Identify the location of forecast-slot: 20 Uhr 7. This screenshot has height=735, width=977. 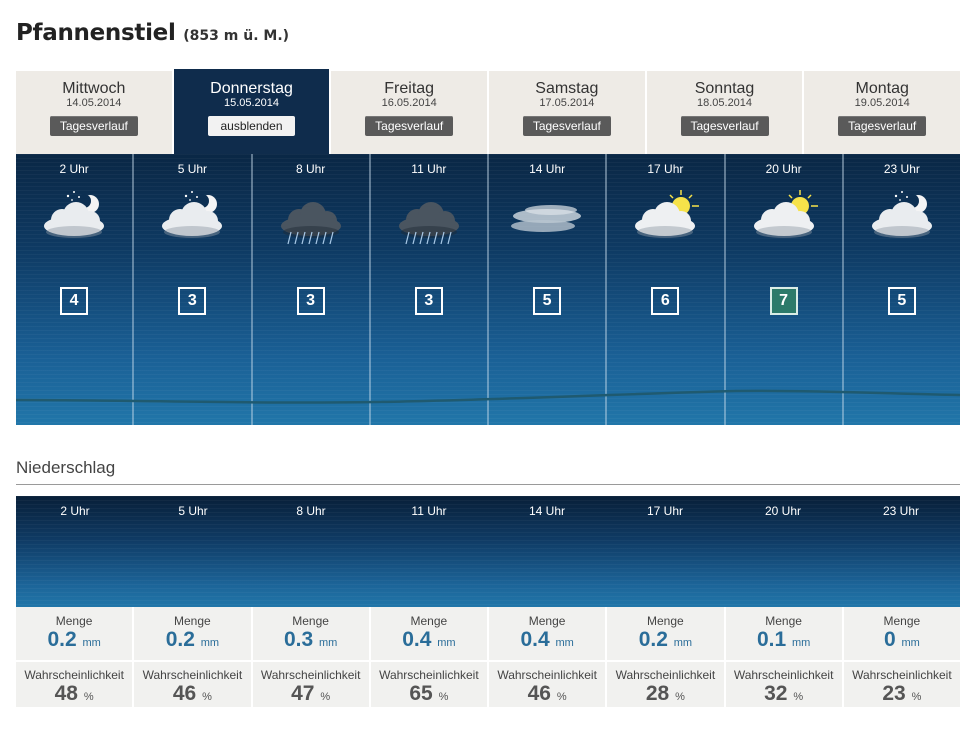
(782, 289).